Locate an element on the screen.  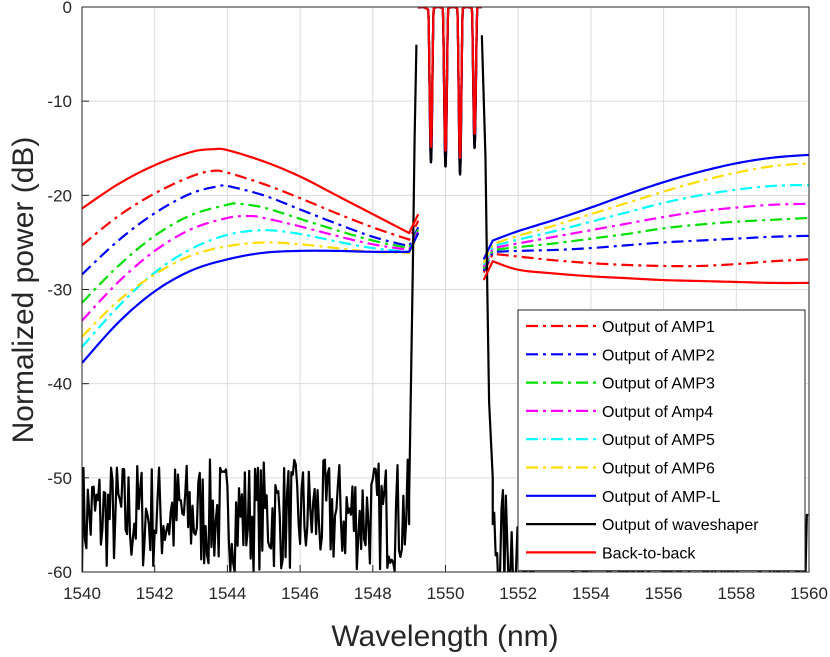
x-tick-label: 1556 is located at coordinates (664, 593).